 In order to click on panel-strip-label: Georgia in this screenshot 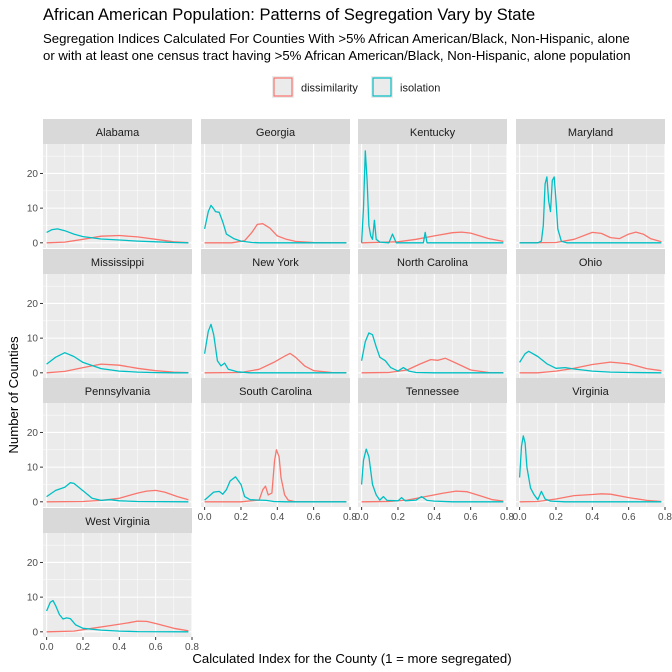, I will do `click(276, 133)`.